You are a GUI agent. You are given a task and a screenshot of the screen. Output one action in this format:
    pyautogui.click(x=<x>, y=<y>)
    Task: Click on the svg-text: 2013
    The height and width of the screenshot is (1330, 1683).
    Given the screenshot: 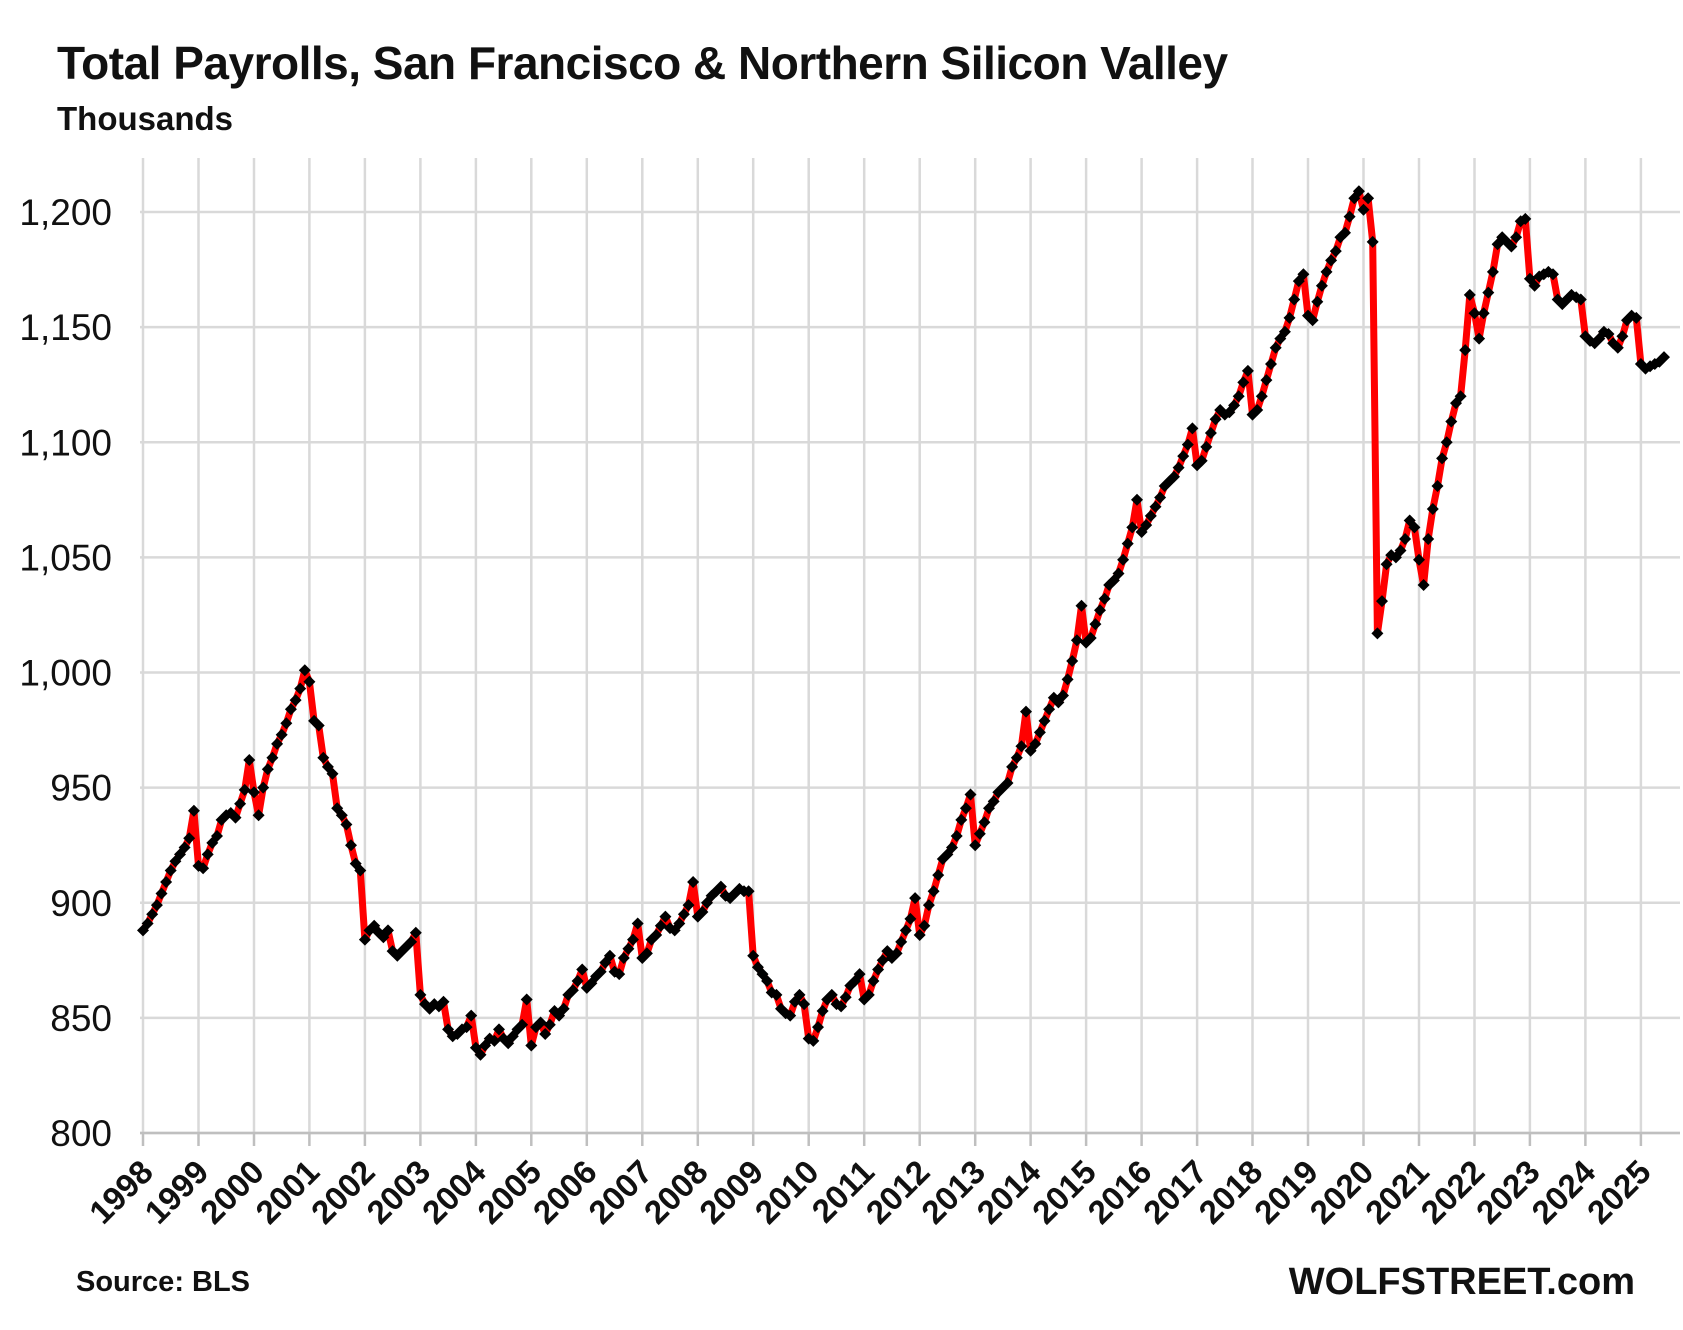 What is the action you would take?
    pyautogui.click(x=953, y=1192)
    